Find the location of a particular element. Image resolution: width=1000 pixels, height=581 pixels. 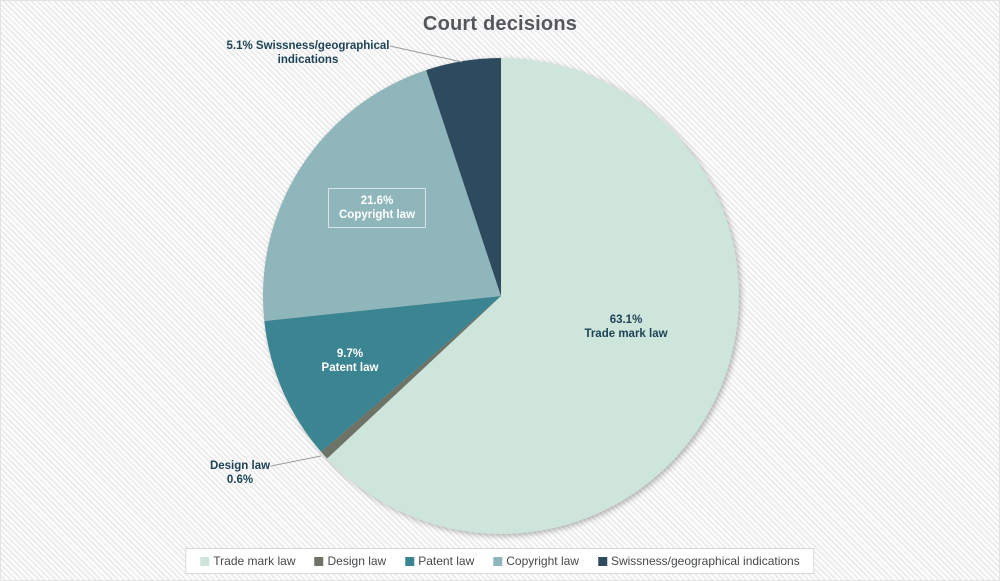

legend-item-swissness-geographical-indications: Swissness/geographical indications is located at coordinates (698, 561).